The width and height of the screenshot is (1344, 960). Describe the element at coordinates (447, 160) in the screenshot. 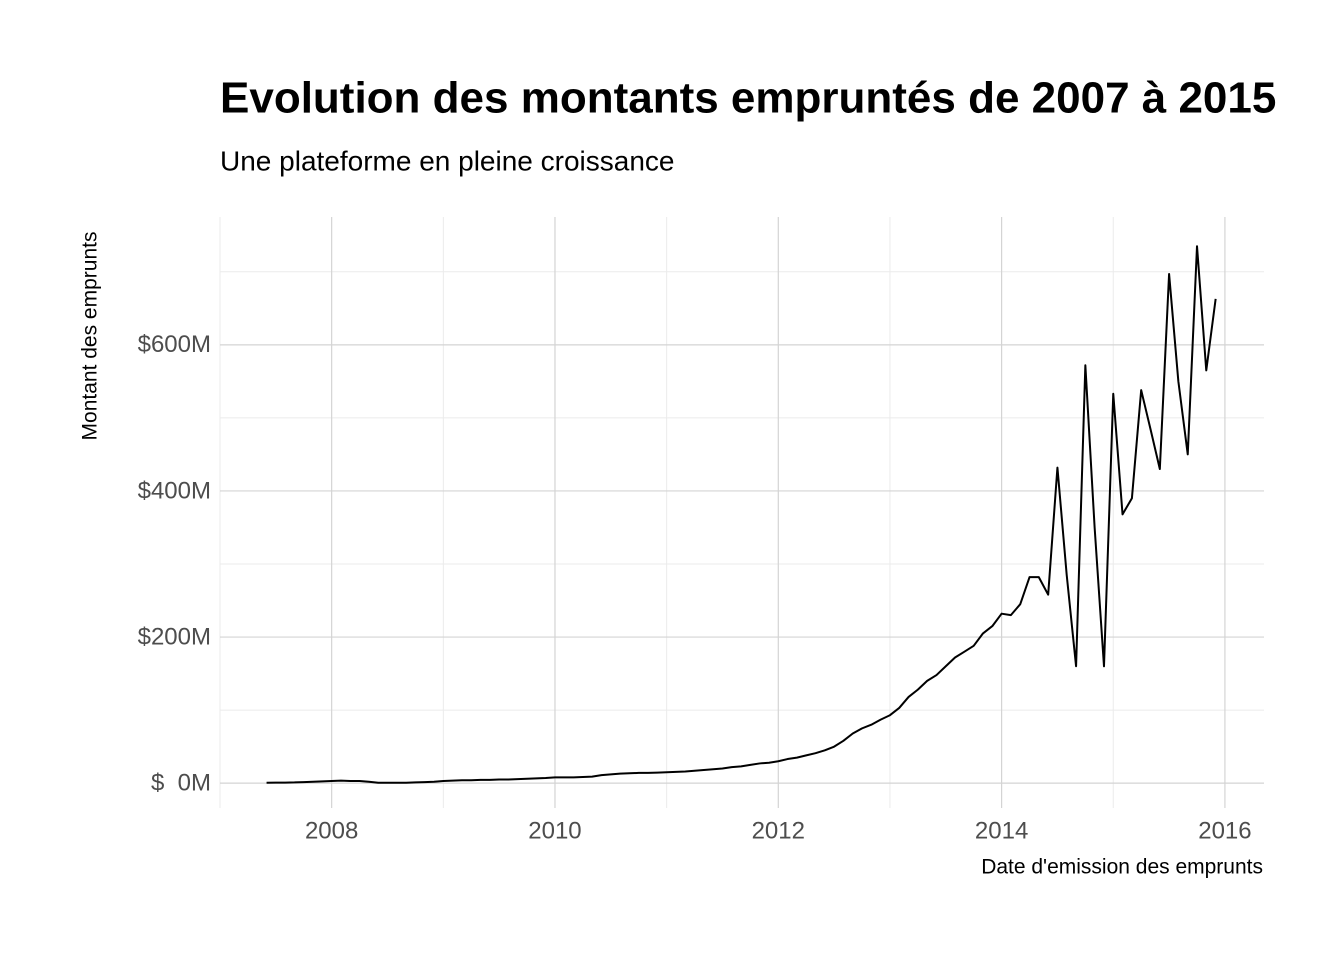

I see `chart-subtitle: Une plateforme en pleine croissance` at that location.